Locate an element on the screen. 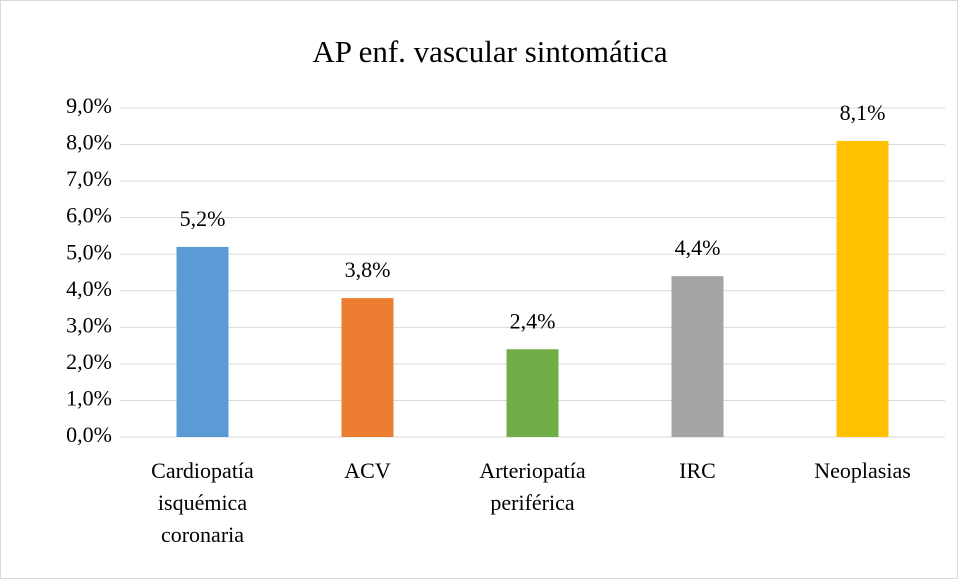 This screenshot has width=958, height=579. x-tick-label: Neoplasias is located at coordinates (862, 470).